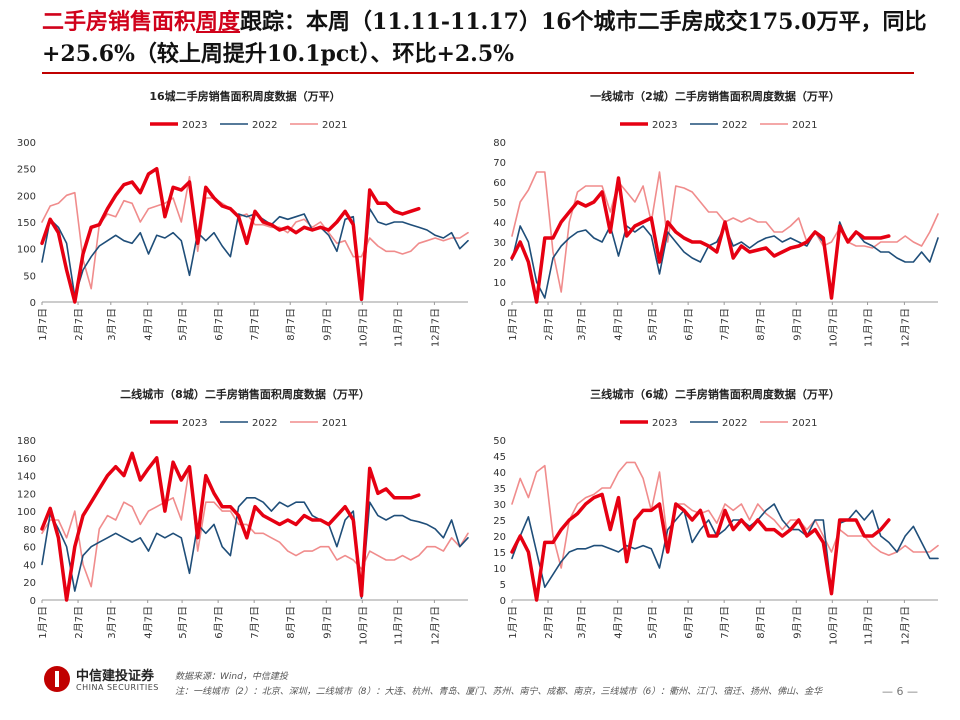 The height and width of the screenshot is (720, 960). I want to click on y-tick-label: 45, so click(499, 457).